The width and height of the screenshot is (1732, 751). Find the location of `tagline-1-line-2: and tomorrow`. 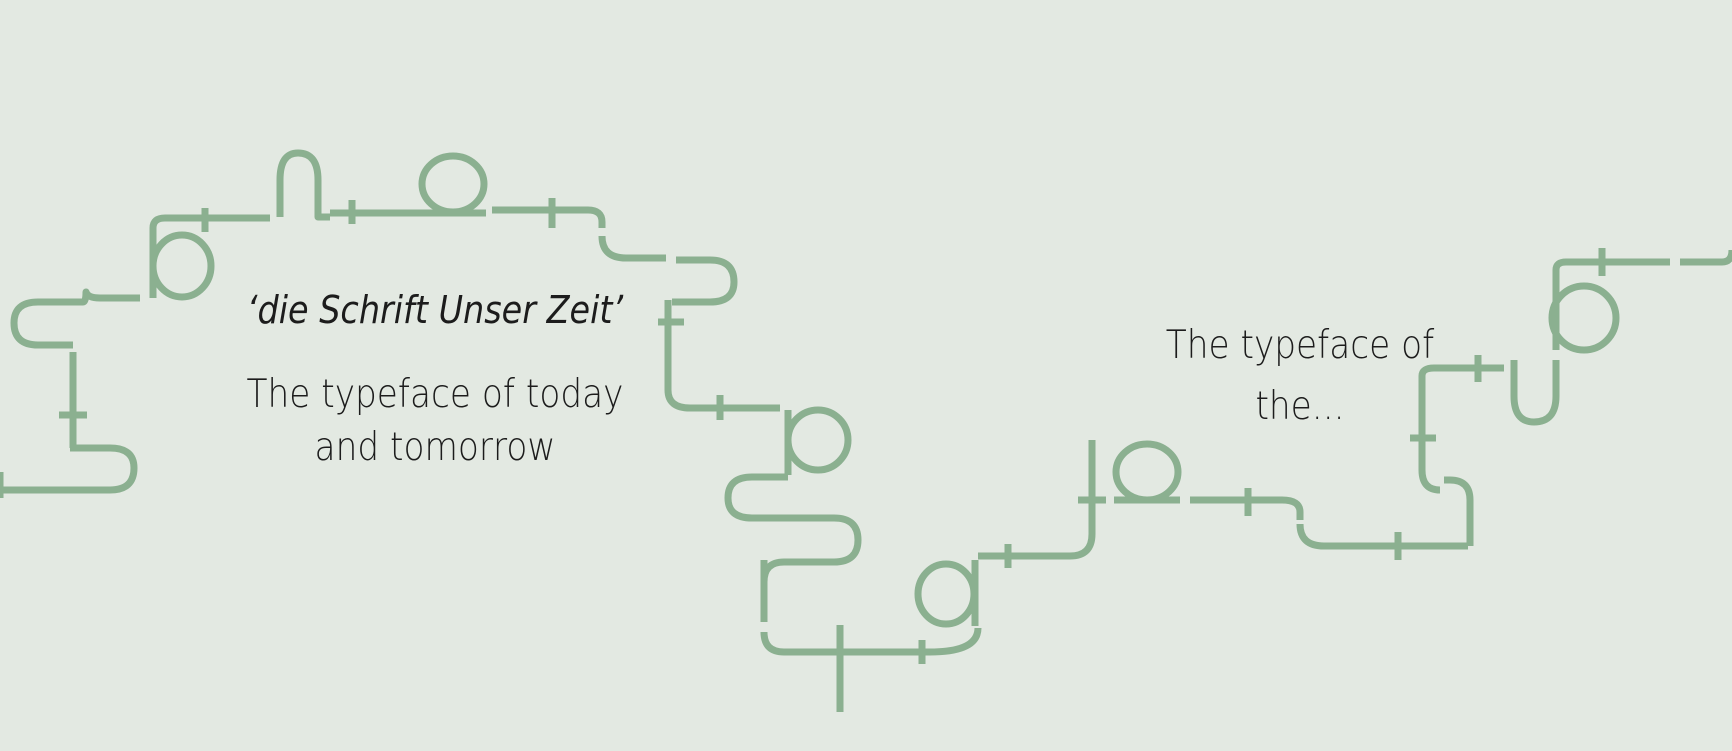

tagline-1-line-2: and tomorrow is located at coordinates (435, 447).